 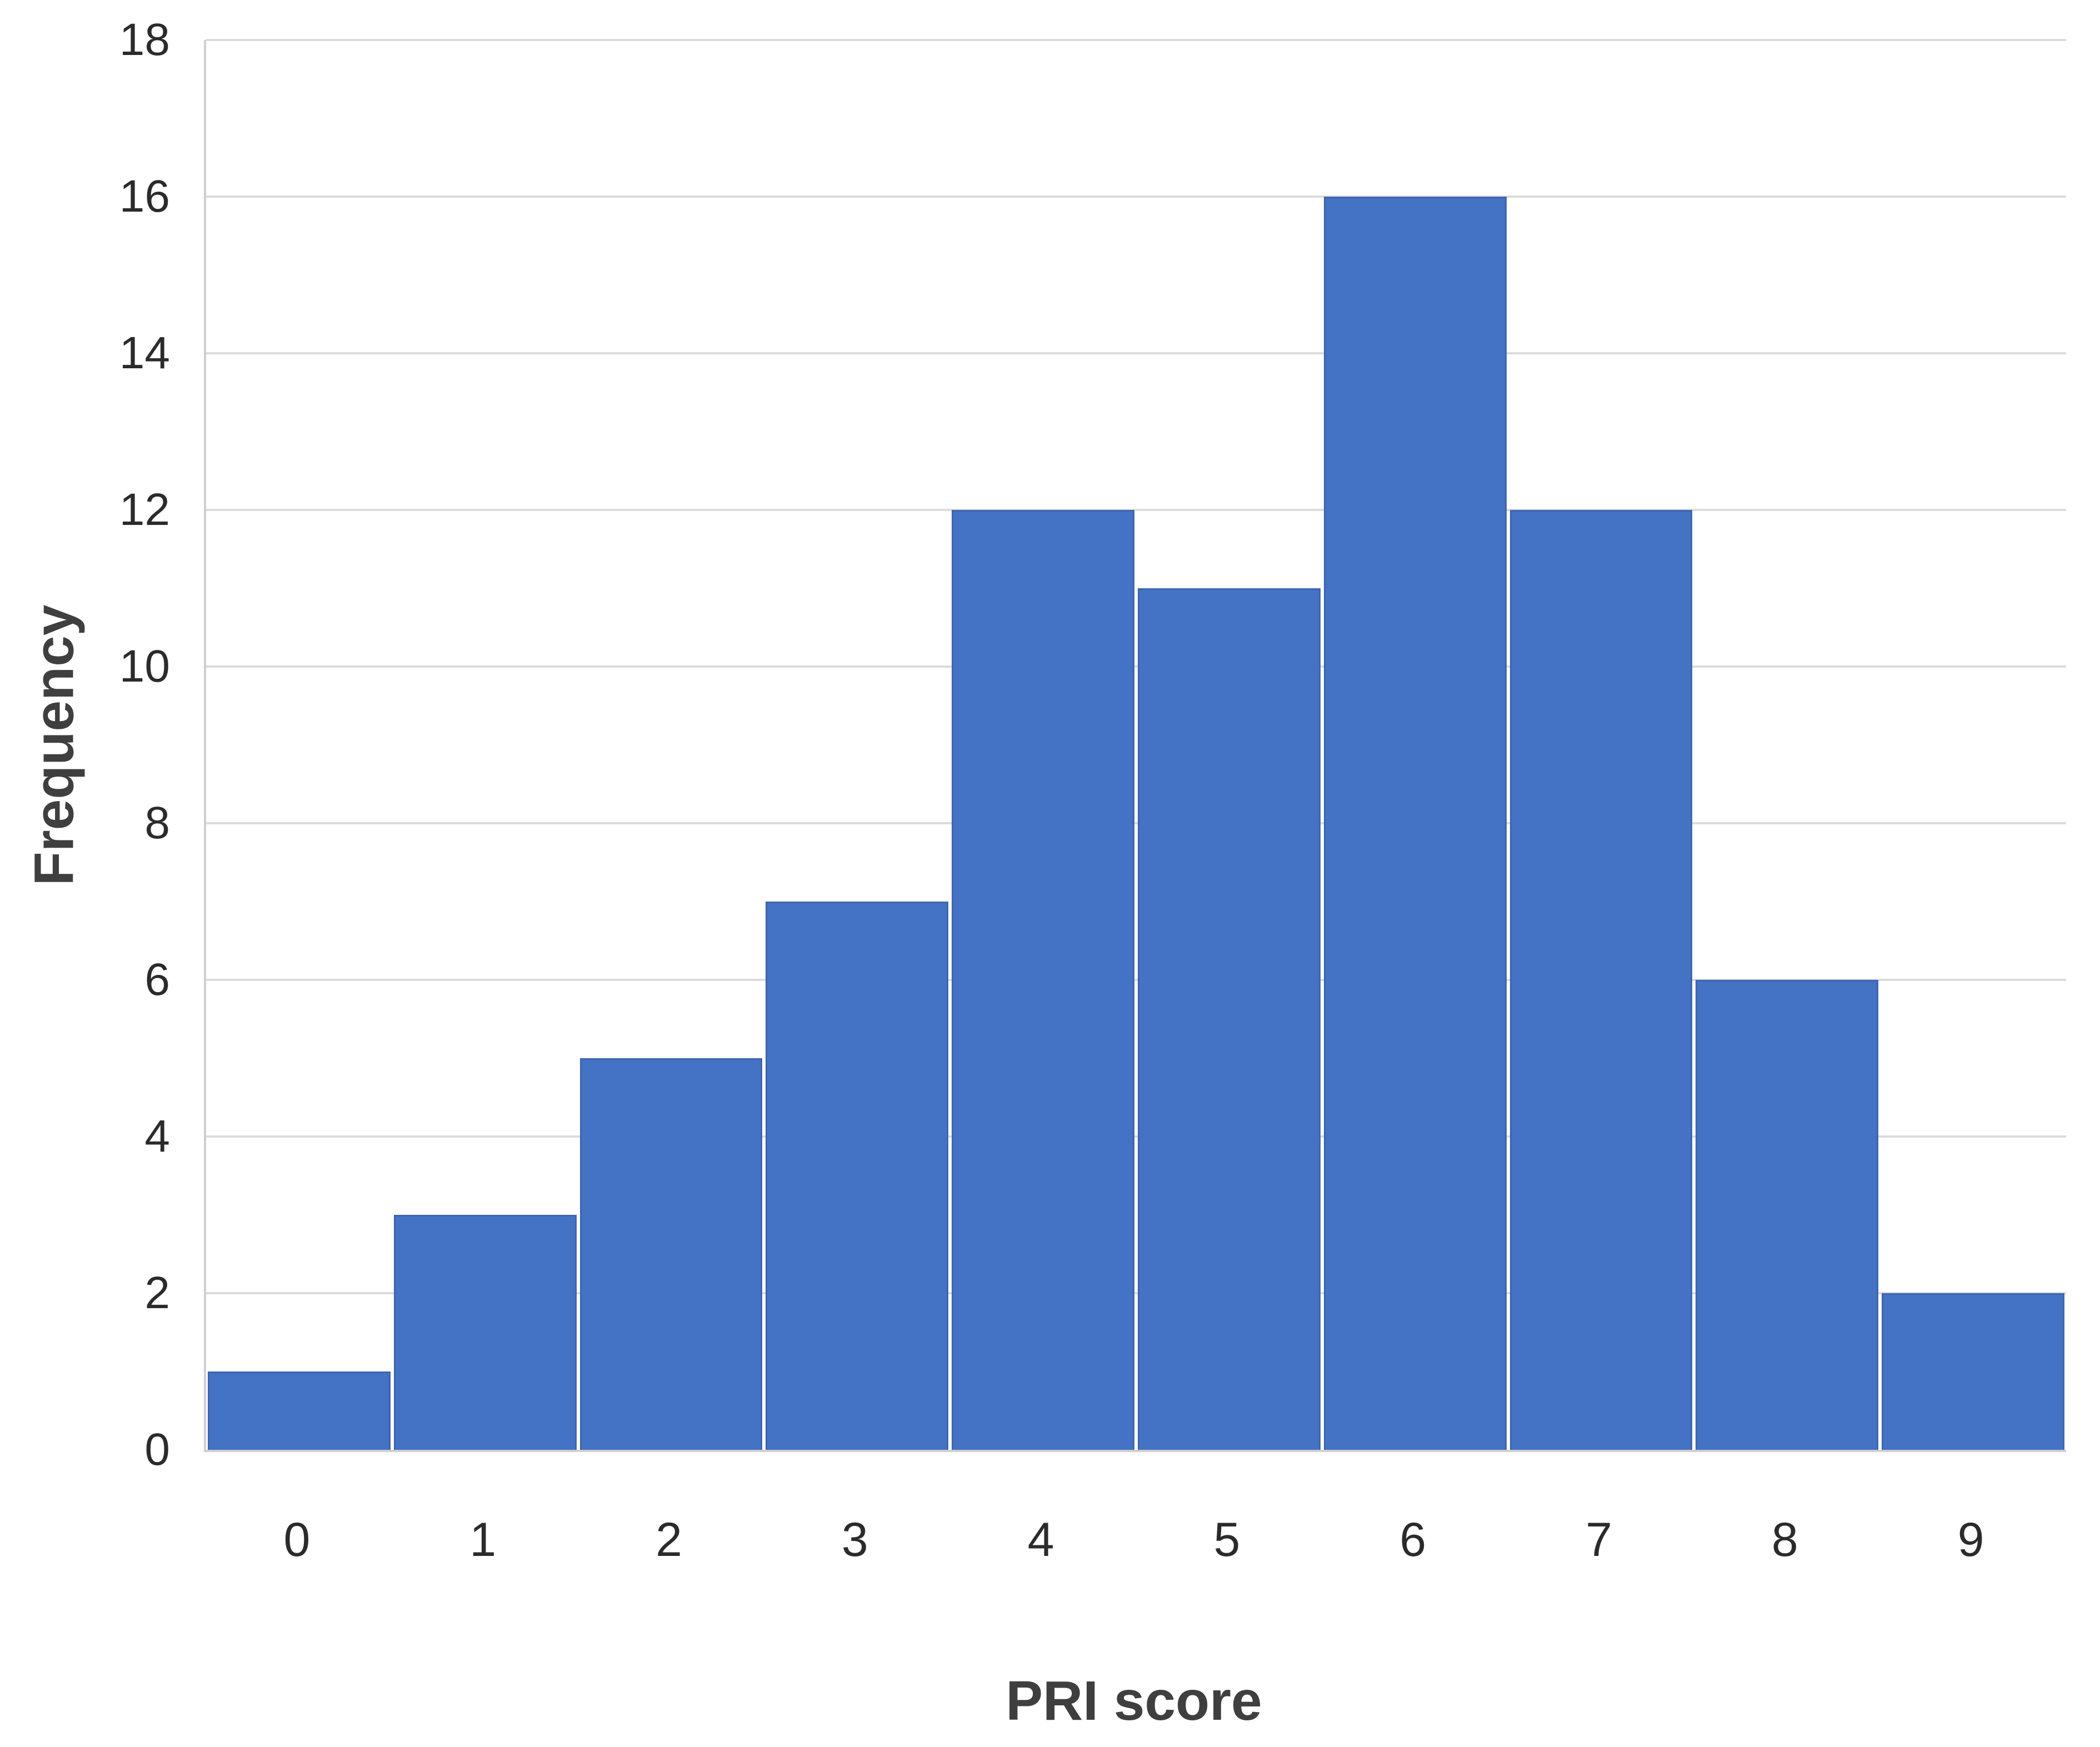 I want to click on y-tick-label: 14, so click(x=145, y=352).